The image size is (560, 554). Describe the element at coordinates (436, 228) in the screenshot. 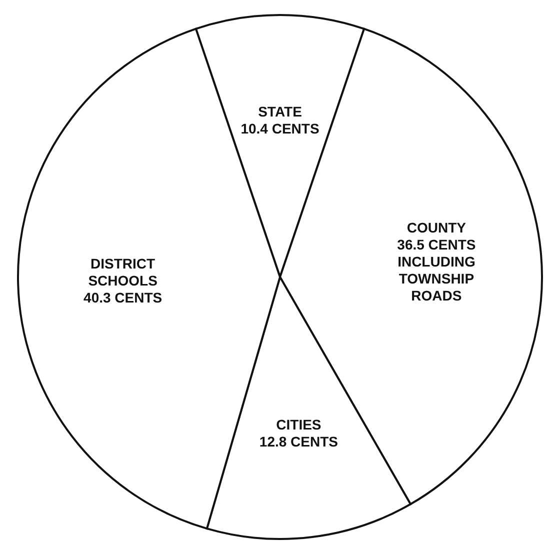

I see `slice-label: COUNTY` at that location.